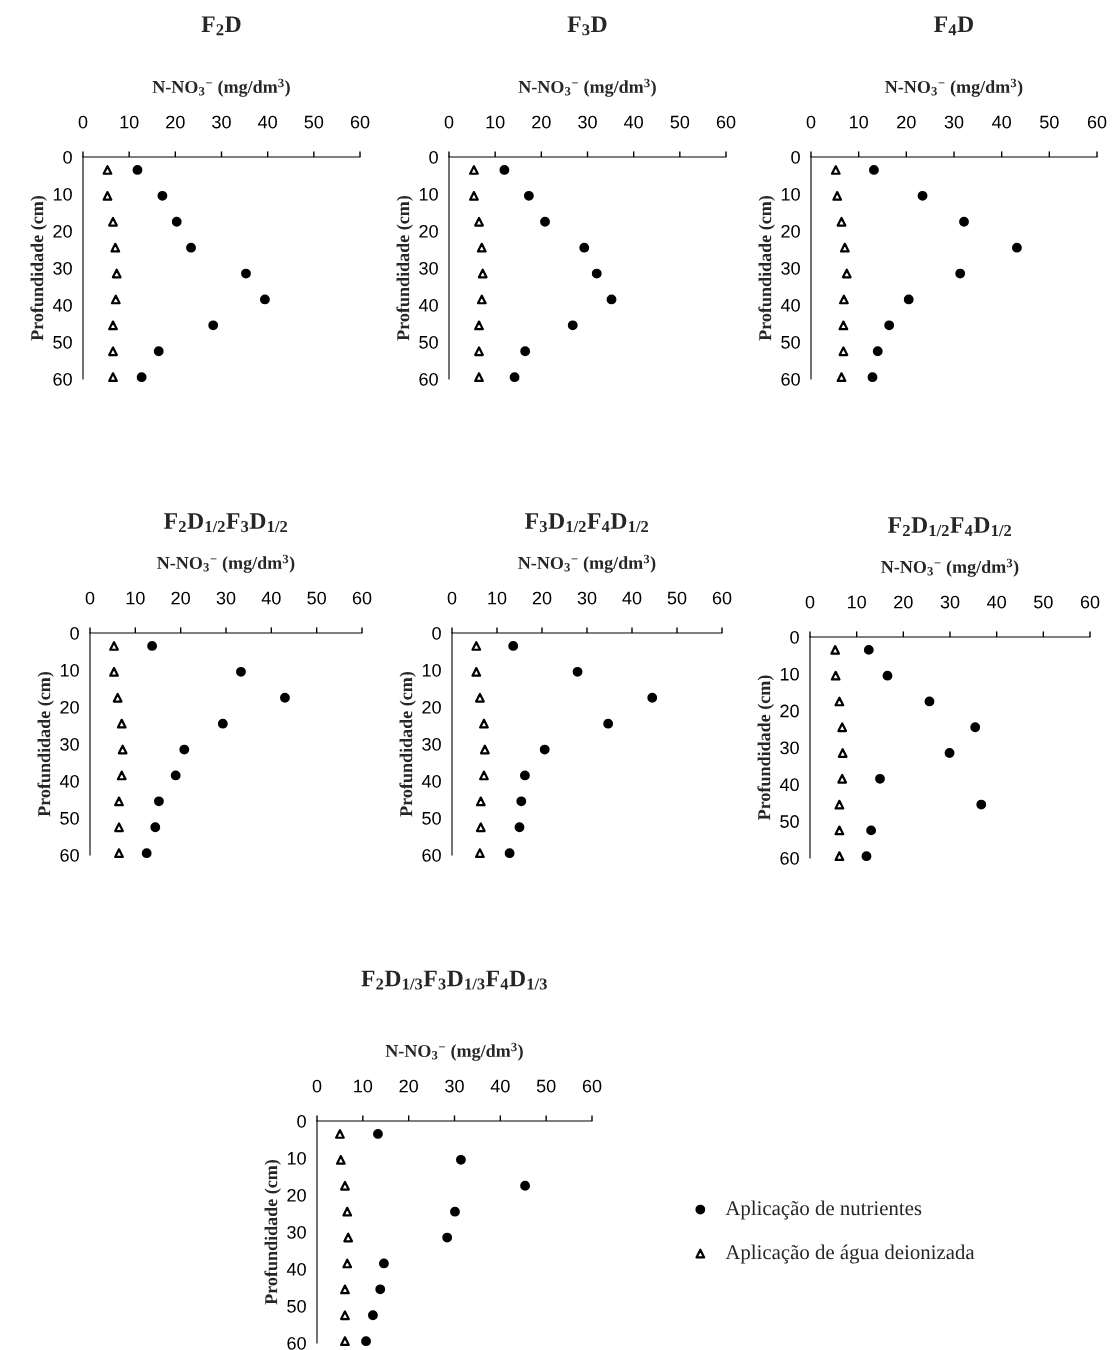  Describe the element at coordinates (221, 26) in the screenshot. I see `chart-title: F$_{2}$D` at that location.